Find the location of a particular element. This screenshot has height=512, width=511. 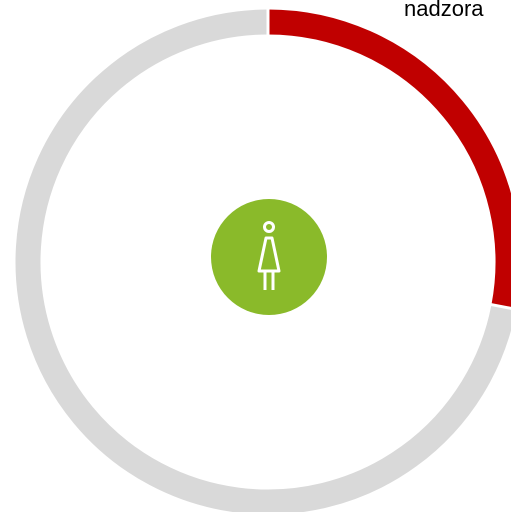

icon-dress is located at coordinates (269, 254).